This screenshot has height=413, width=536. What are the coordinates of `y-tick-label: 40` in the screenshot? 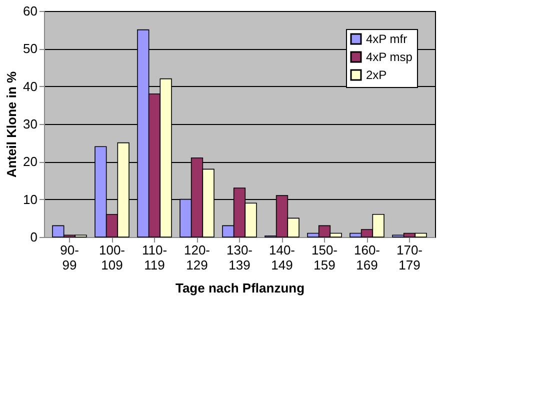 It's located at (30, 86).